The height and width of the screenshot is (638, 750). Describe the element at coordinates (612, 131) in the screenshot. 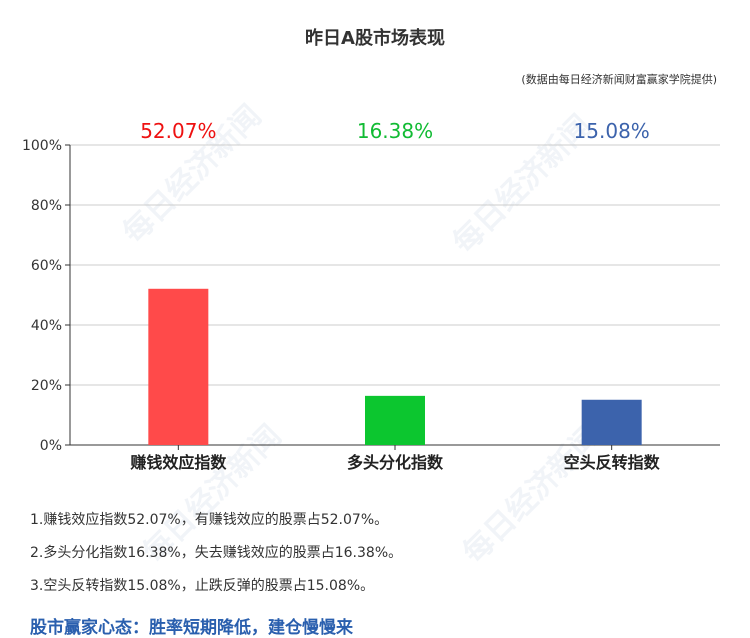

I see `bar-value-label: 15.08%` at that location.